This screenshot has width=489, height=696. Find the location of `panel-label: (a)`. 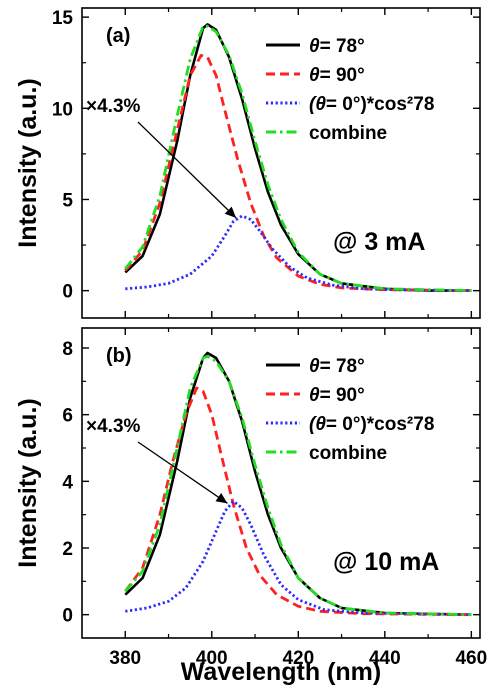

panel-label: (a) is located at coordinates (118, 36).